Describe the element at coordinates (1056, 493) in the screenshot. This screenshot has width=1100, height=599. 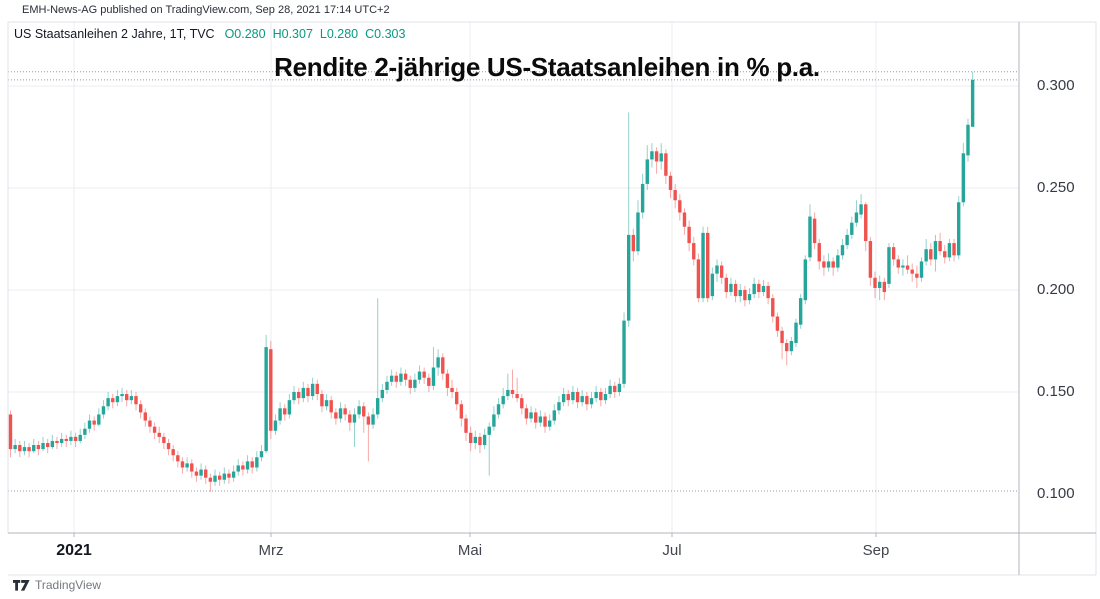
I see `price-axis-label: 0.100` at that location.